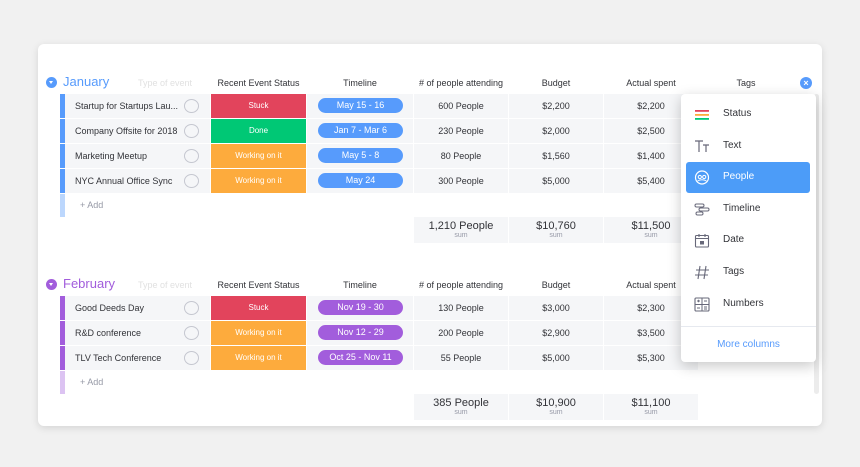 Image resolution: width=860 pixels, height=467 pixels. What do you see at coordinates (748, 146) in the screenshot?
I see `menu-item-text: Text` at bounding box center [748, 146].